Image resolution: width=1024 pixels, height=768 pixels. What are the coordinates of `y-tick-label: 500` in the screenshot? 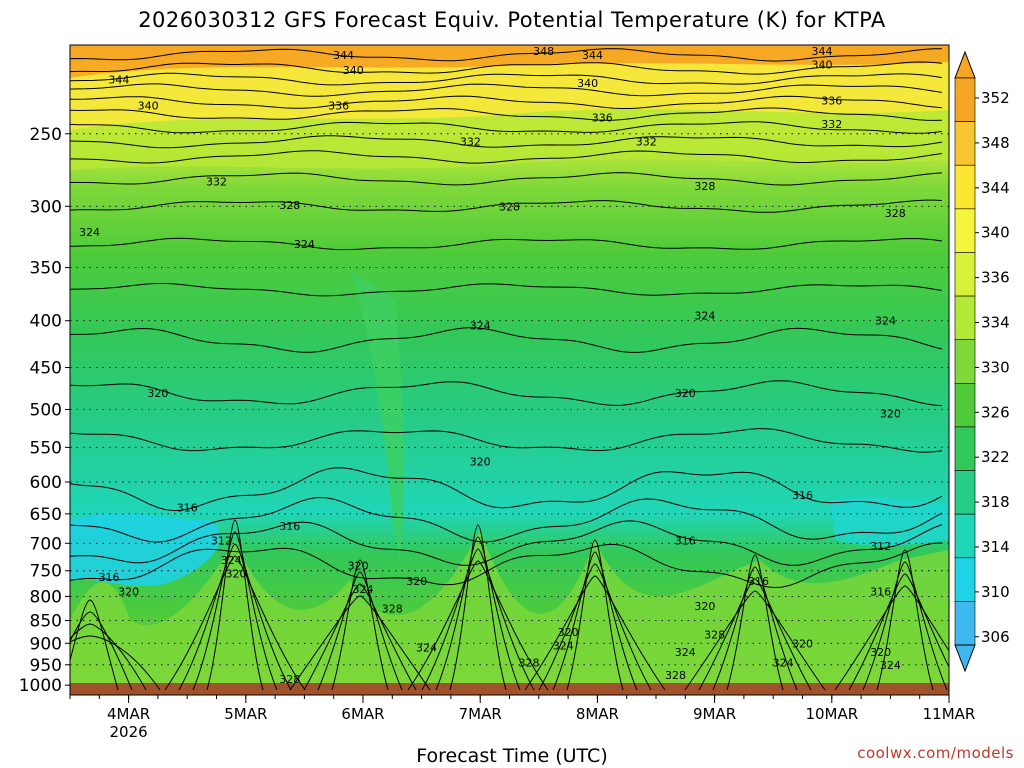 It's located at (46, 410).